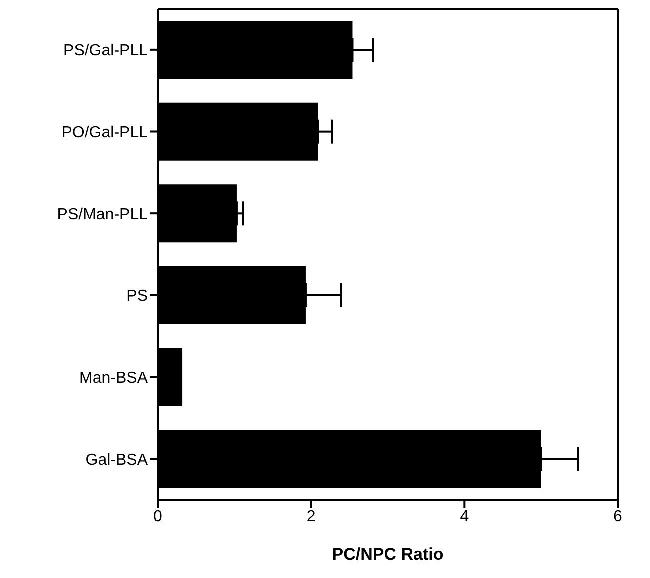 The image size is (650, 578). I want to click on y-tick-label: PO/Gal-PLL, so click(105, 133).